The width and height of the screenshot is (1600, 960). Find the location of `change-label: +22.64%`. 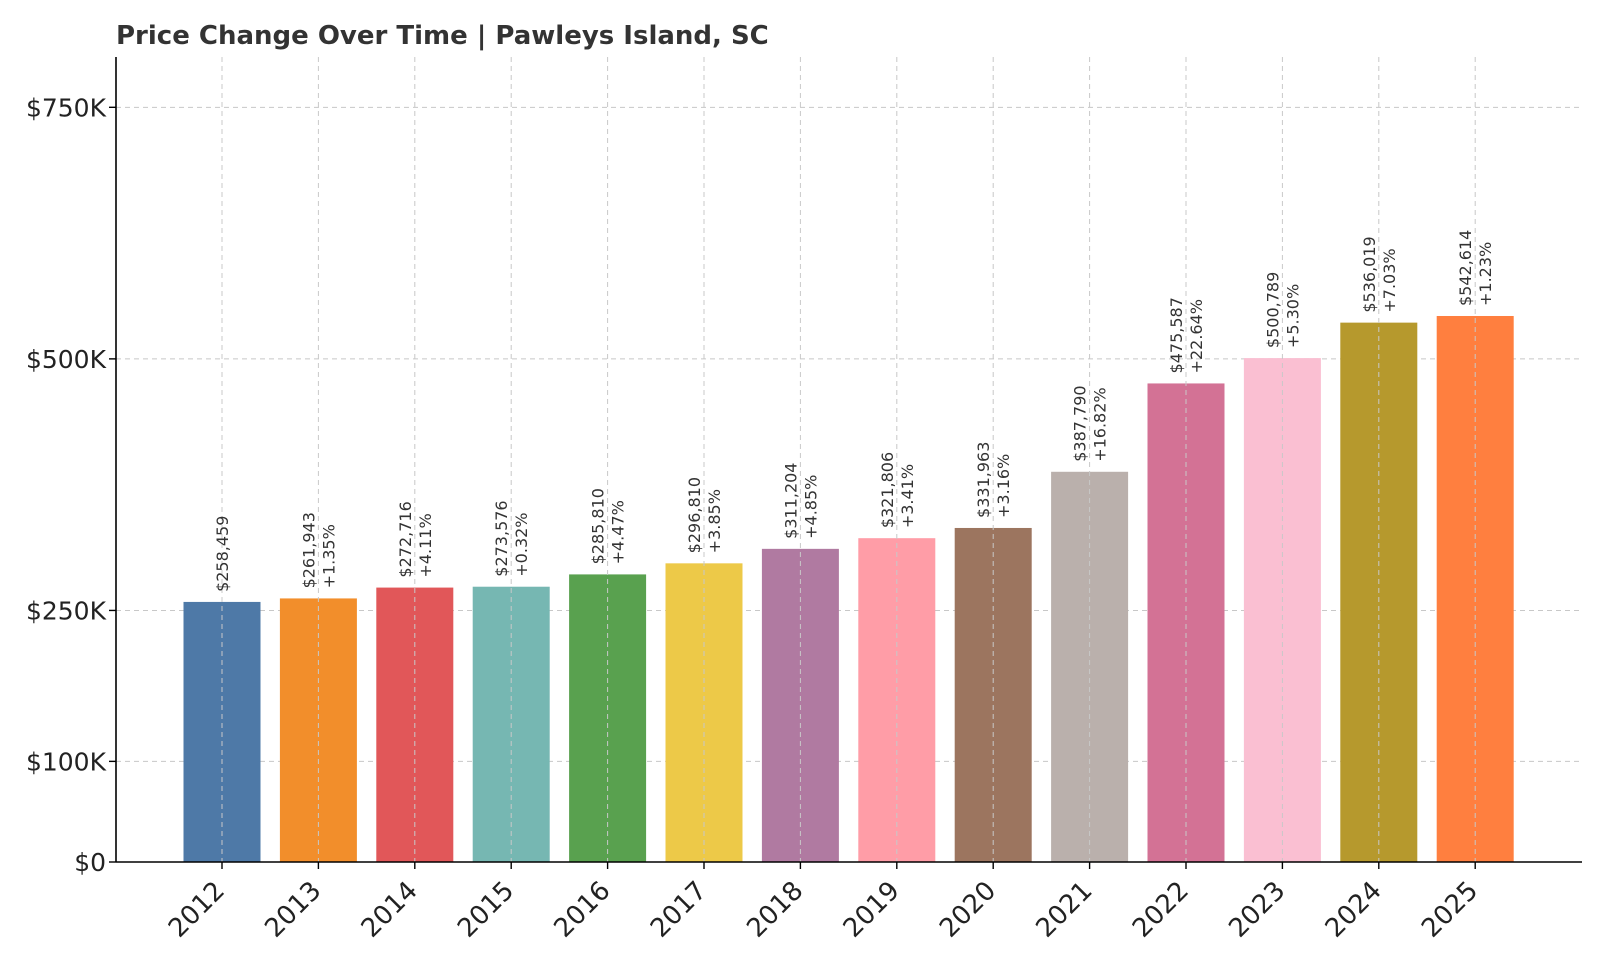

change-label: +22.64% is located at coordinates (1196, 336).